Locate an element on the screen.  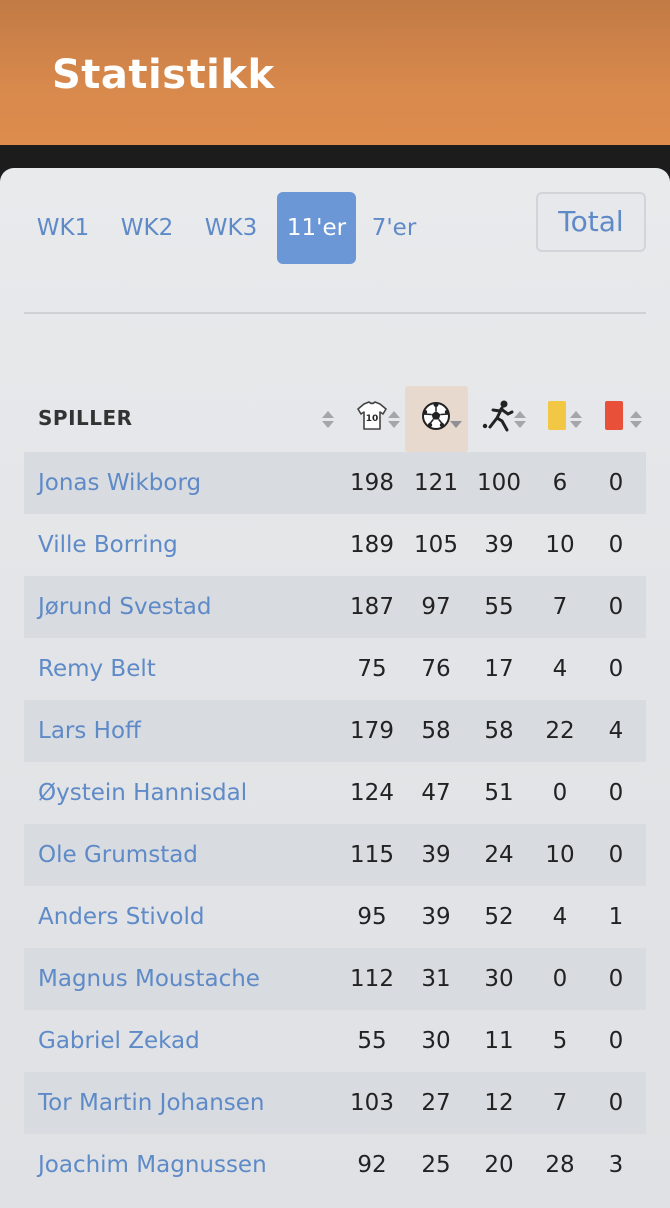
yellow-cards-value: 28 is located at coordinates (560, 1165).